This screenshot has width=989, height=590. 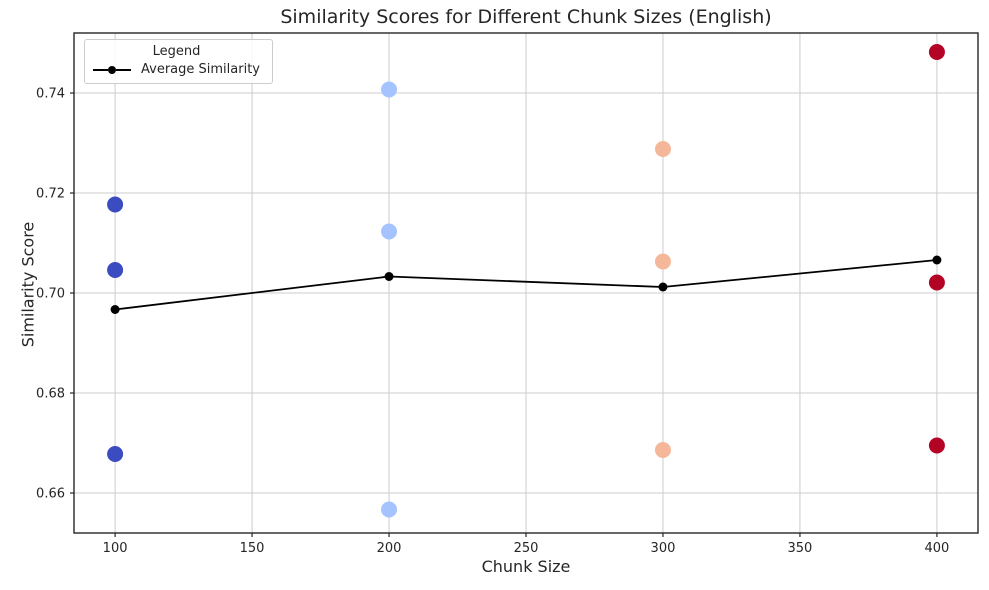 I want to click on legend-entry-label: Average Similarity, so click(x=200, y=69).